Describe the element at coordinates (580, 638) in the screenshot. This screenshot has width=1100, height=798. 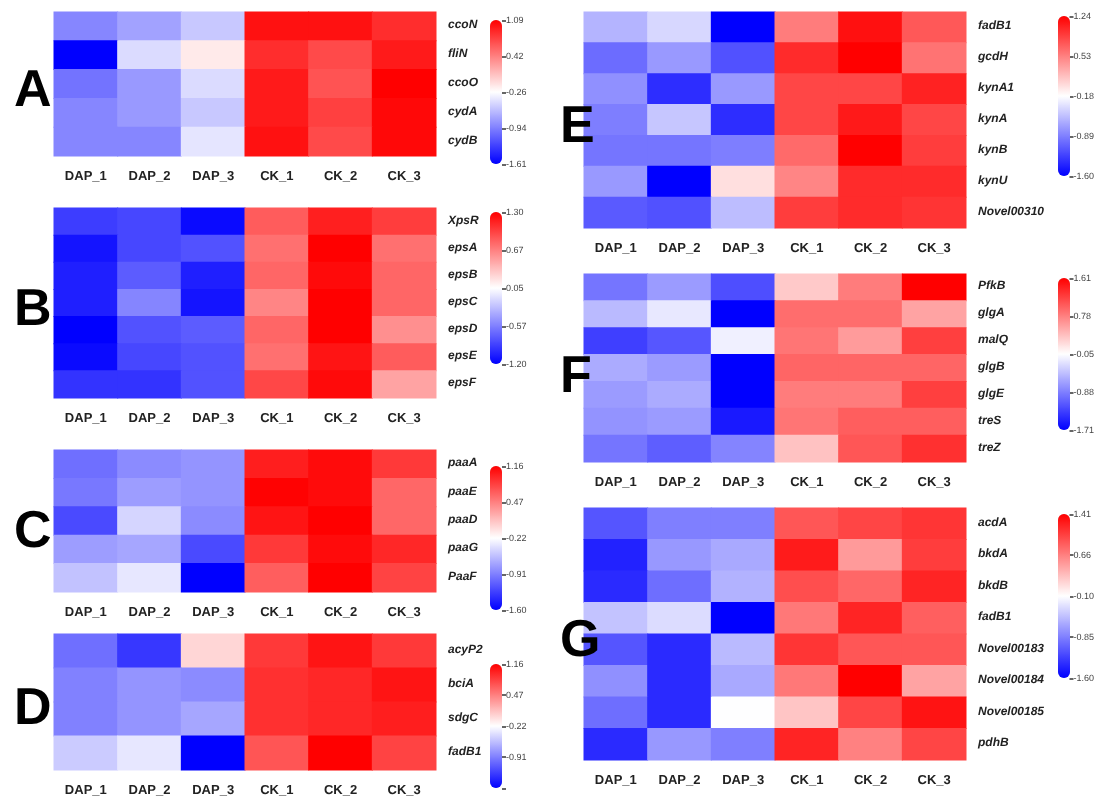
I see `text: G` at that location.